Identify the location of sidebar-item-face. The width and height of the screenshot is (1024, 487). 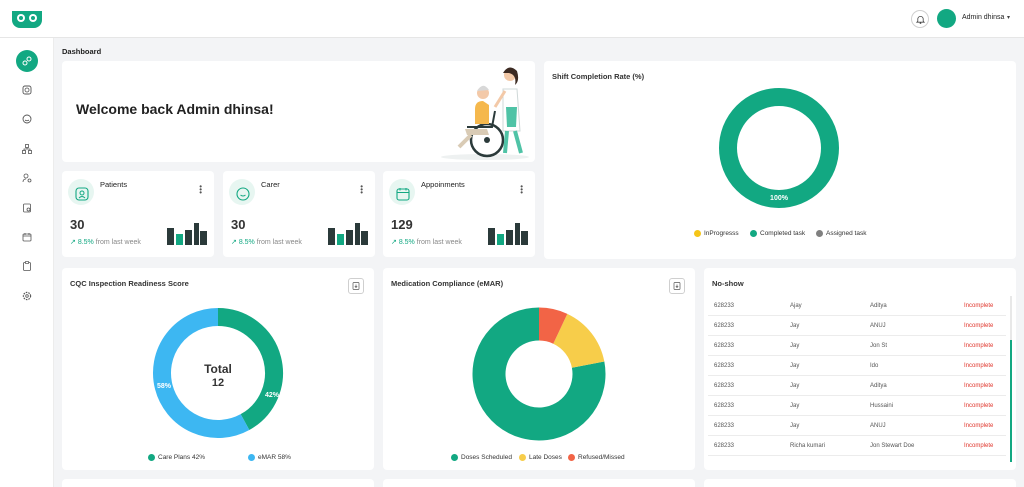
(27, 119).